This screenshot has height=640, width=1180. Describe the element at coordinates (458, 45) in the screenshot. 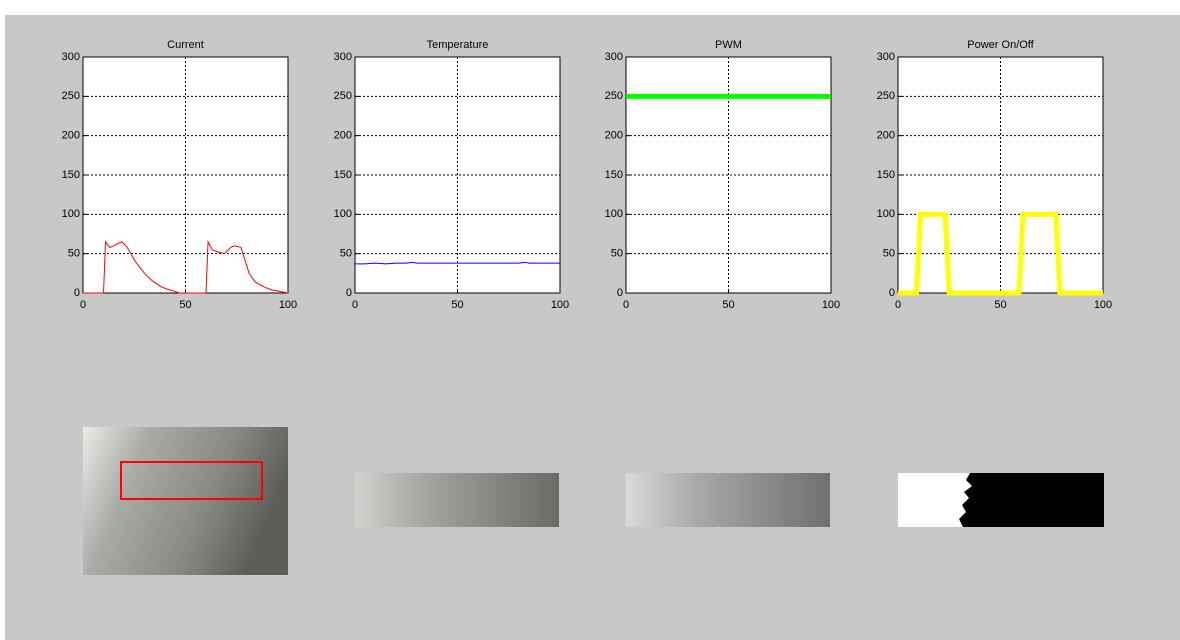

I see `chart-title: Temperature` at that location.